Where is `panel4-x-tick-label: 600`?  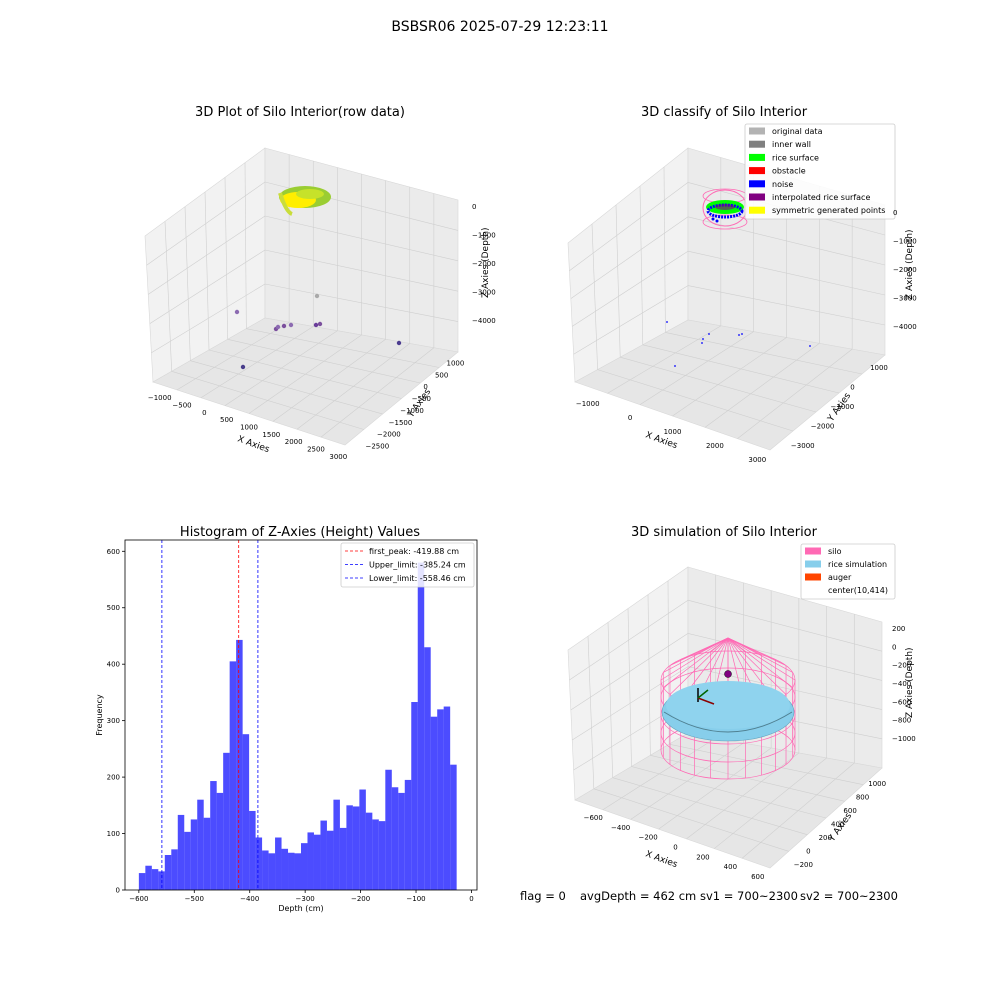
panel4-x-tick-label: 600 is located at coordinates (757, 877).